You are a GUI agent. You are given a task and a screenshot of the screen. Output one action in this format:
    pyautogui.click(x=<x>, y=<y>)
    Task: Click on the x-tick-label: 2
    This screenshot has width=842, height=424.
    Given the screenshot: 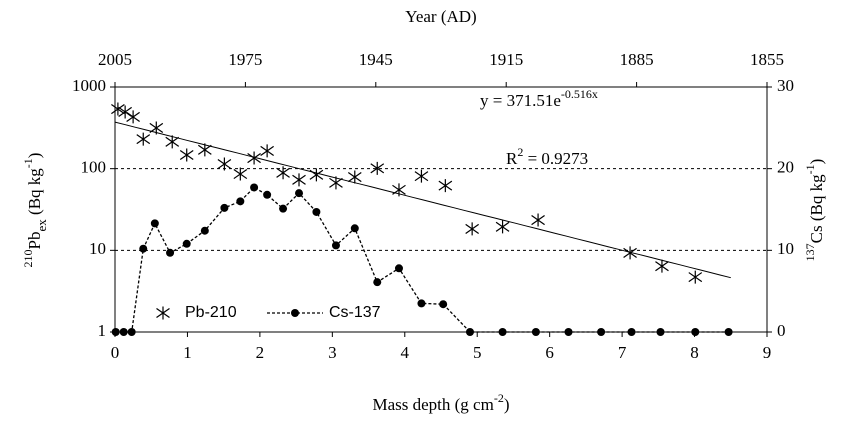 What is the action you would take?
    pyautogui.click(x=260, y=352)
    